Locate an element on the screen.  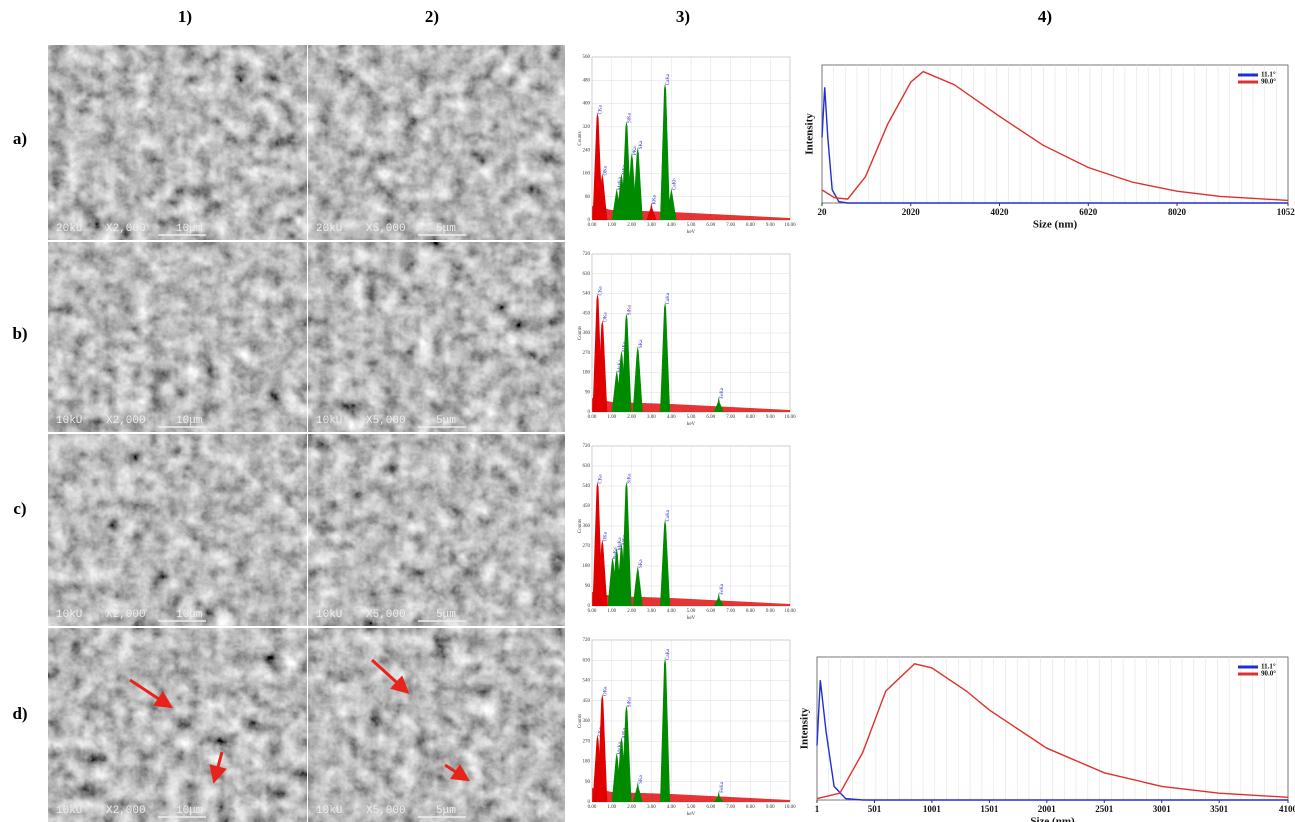
dls-x-tick-label: 2501 is located at coordinates (1104, 809).